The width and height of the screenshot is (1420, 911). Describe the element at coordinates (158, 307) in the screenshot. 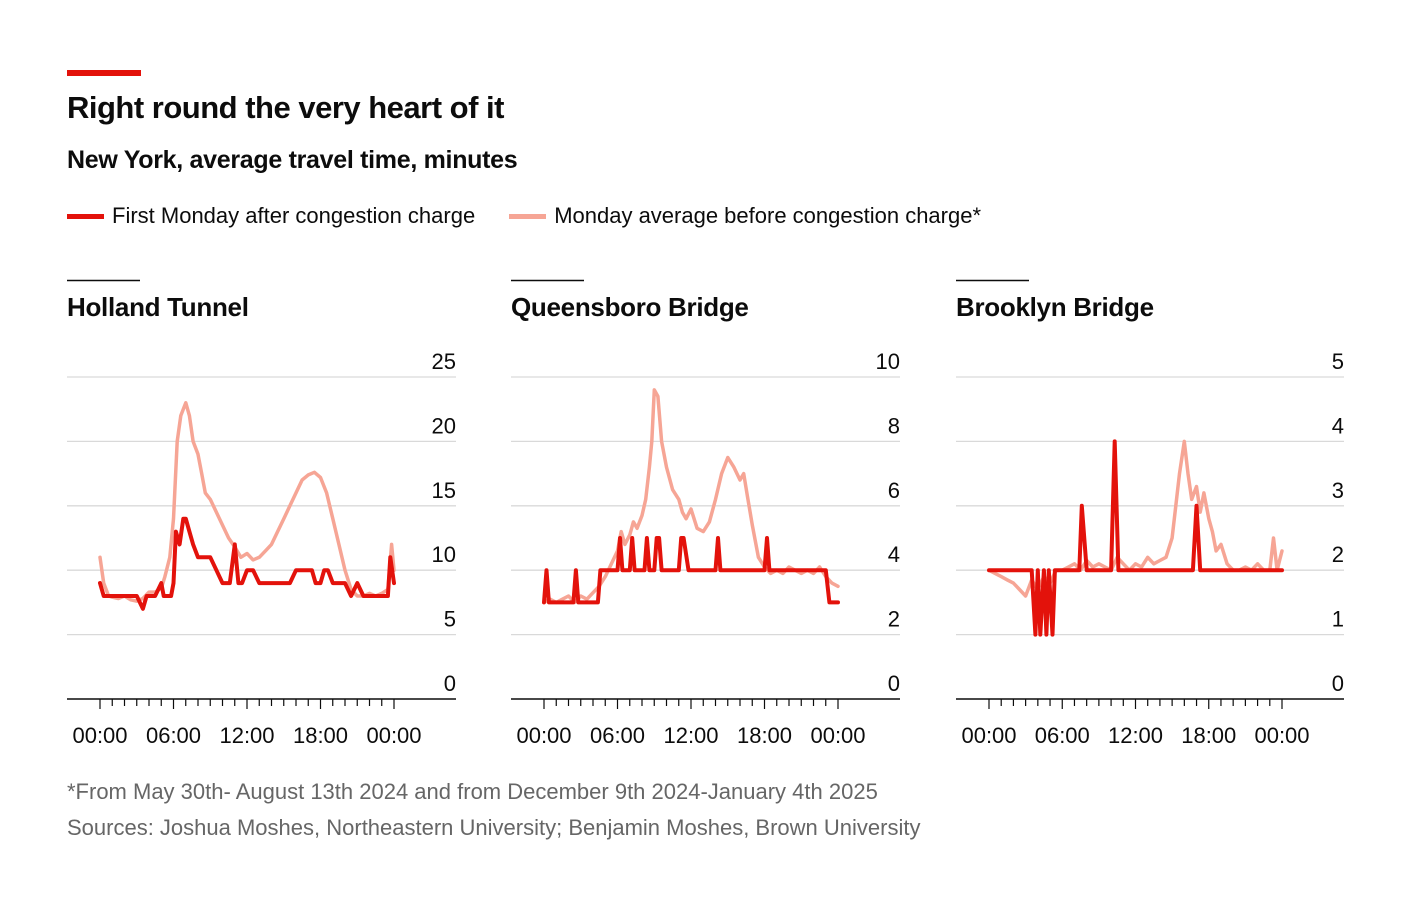

I see `panel-title: Holland Tunnel` at that location.